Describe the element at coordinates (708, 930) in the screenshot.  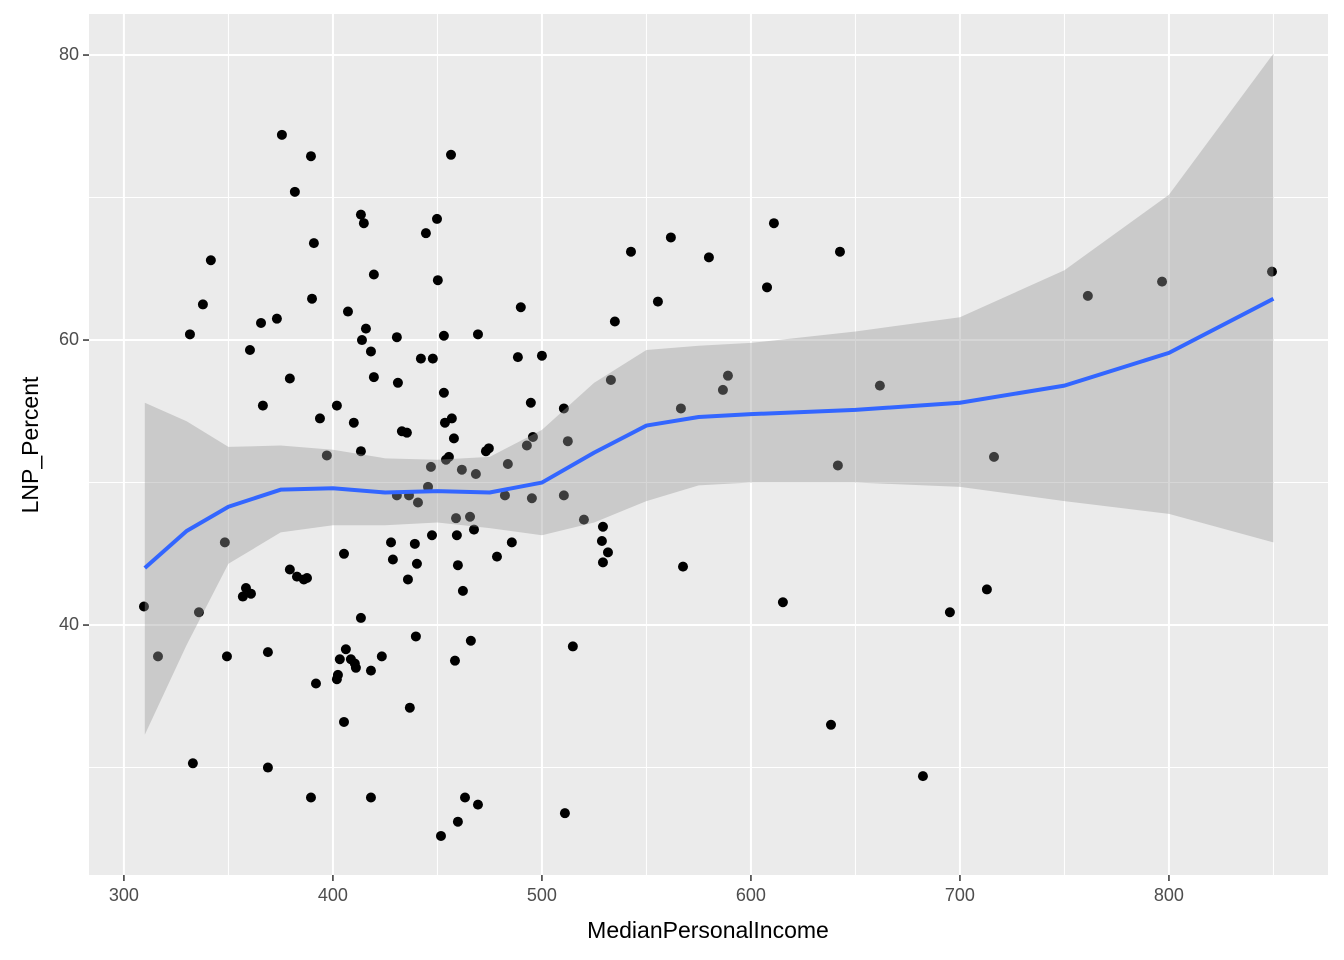
I see `x-axis-title: MedianPersonalIncome` at that location.